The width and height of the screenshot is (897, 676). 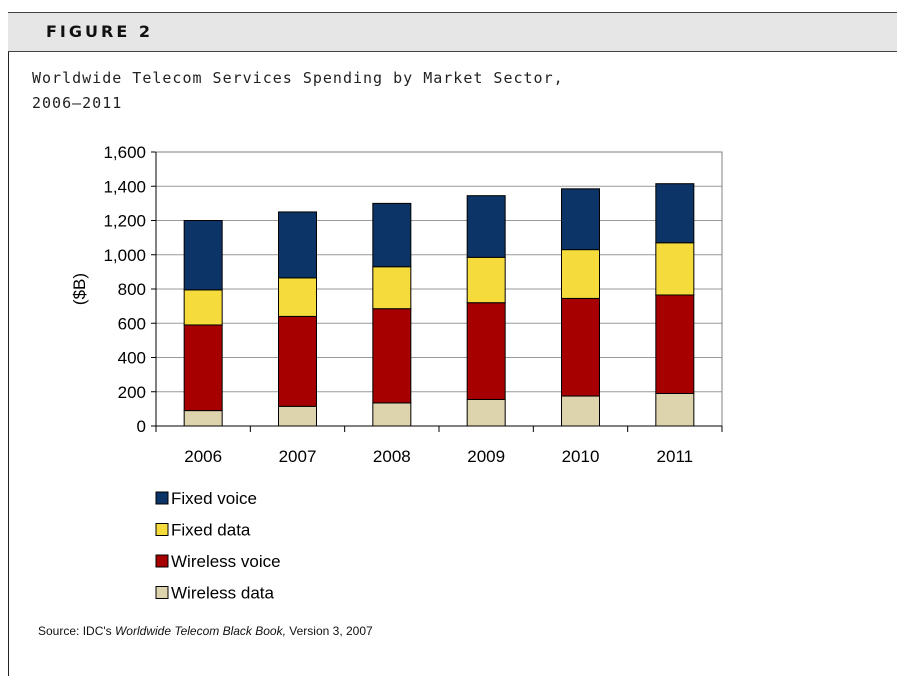 What do you see at coordinates (162, 529) in the screenshot?
I see `legend-swatch-fixed-data` at bounding box center [162, 529].